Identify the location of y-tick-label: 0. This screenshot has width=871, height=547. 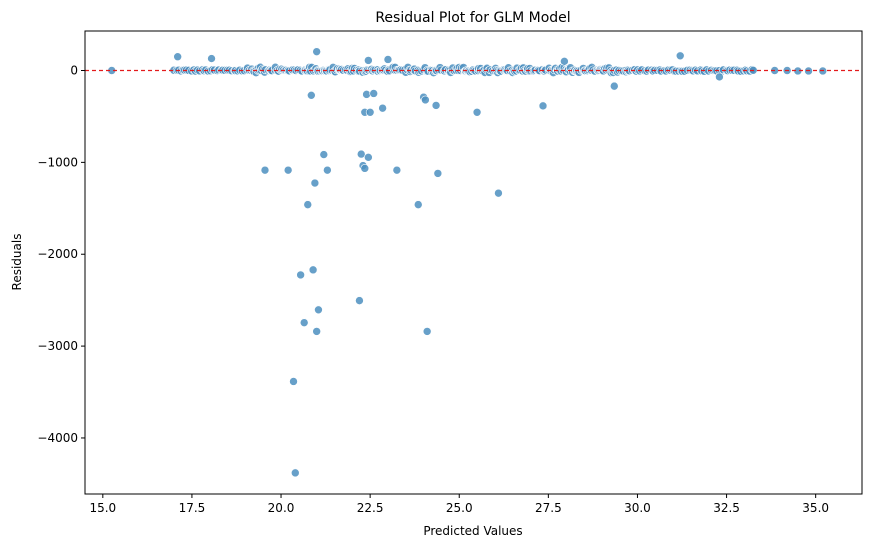
(74, 71).